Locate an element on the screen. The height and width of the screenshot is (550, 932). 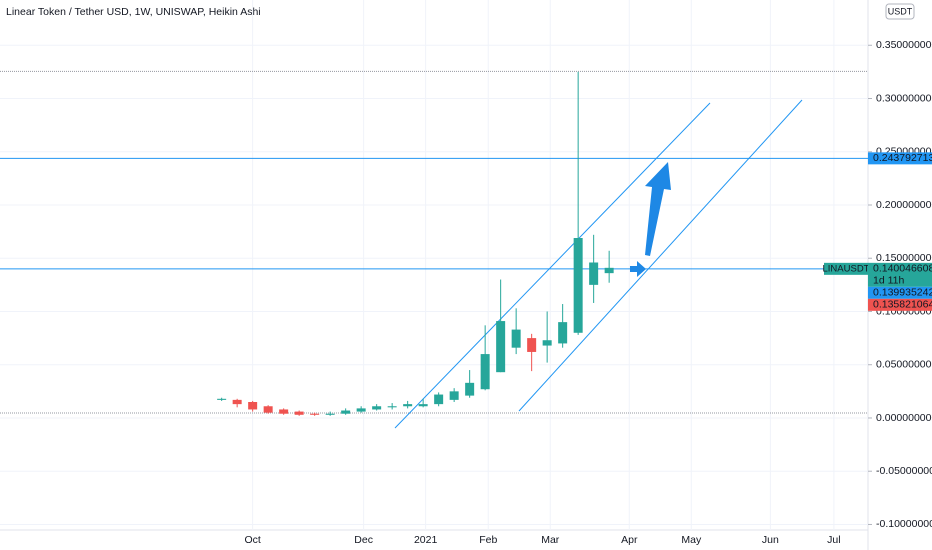
price-label-box is located at coordinates (900, 158).